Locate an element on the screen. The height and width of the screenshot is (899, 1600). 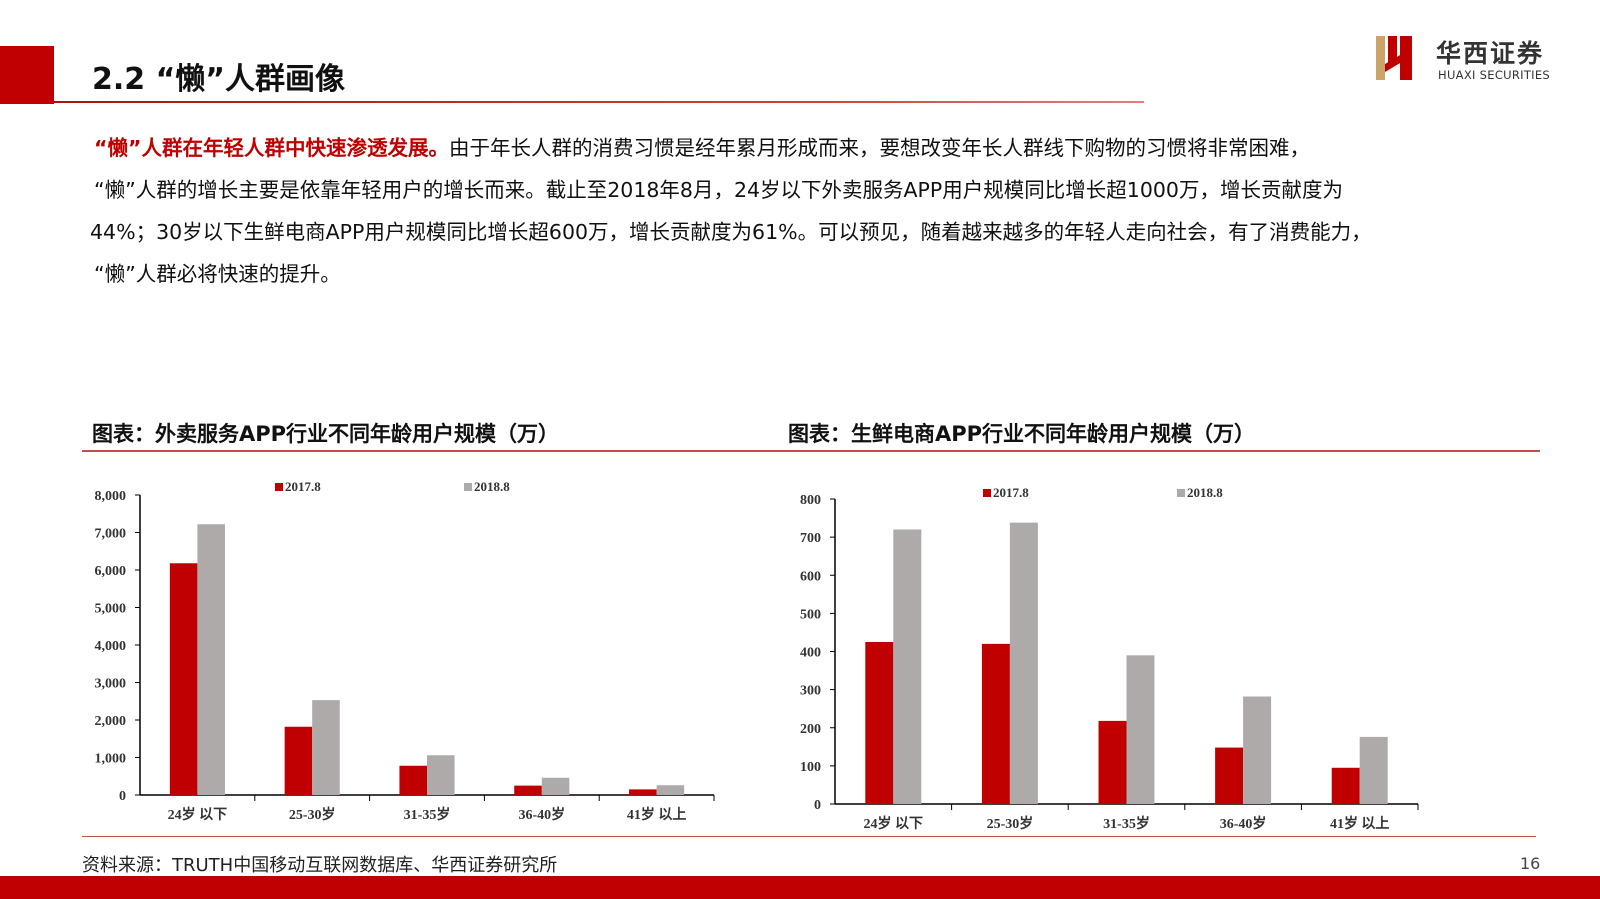
footer-divider is located at coordinates (809, 836).